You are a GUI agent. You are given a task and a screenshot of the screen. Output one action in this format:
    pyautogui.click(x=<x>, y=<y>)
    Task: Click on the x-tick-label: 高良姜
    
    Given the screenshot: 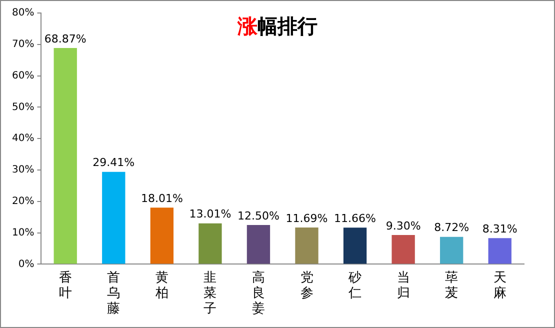 What is the action you would take?
    pyautogui.click(x=258, y=293)
    